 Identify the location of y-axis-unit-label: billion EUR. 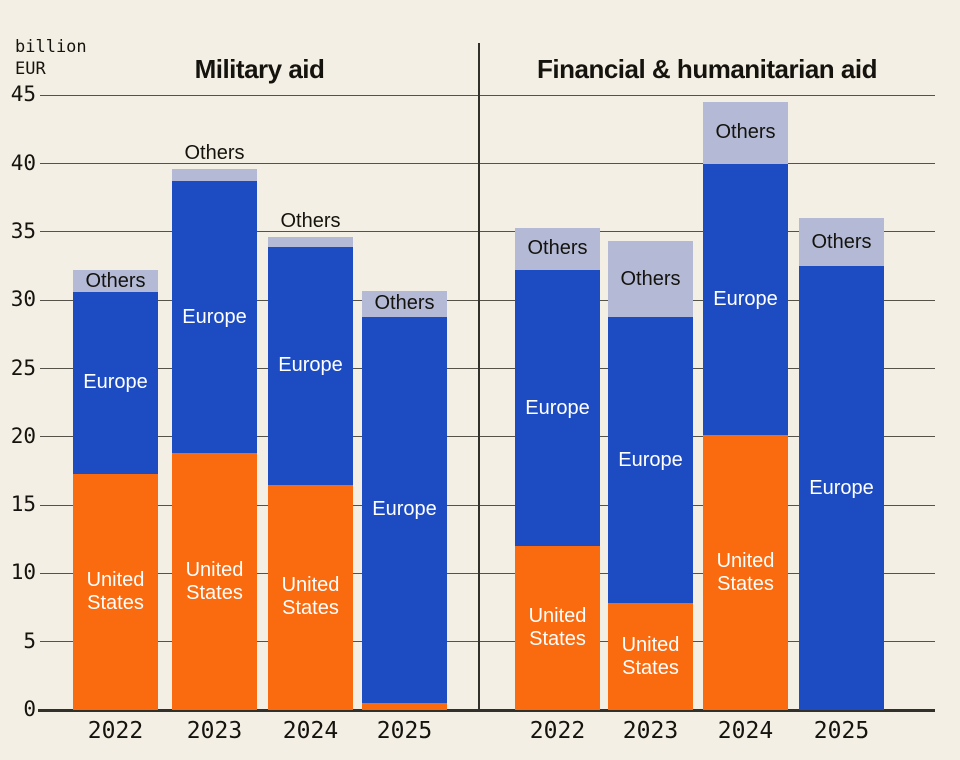
(51, 58).